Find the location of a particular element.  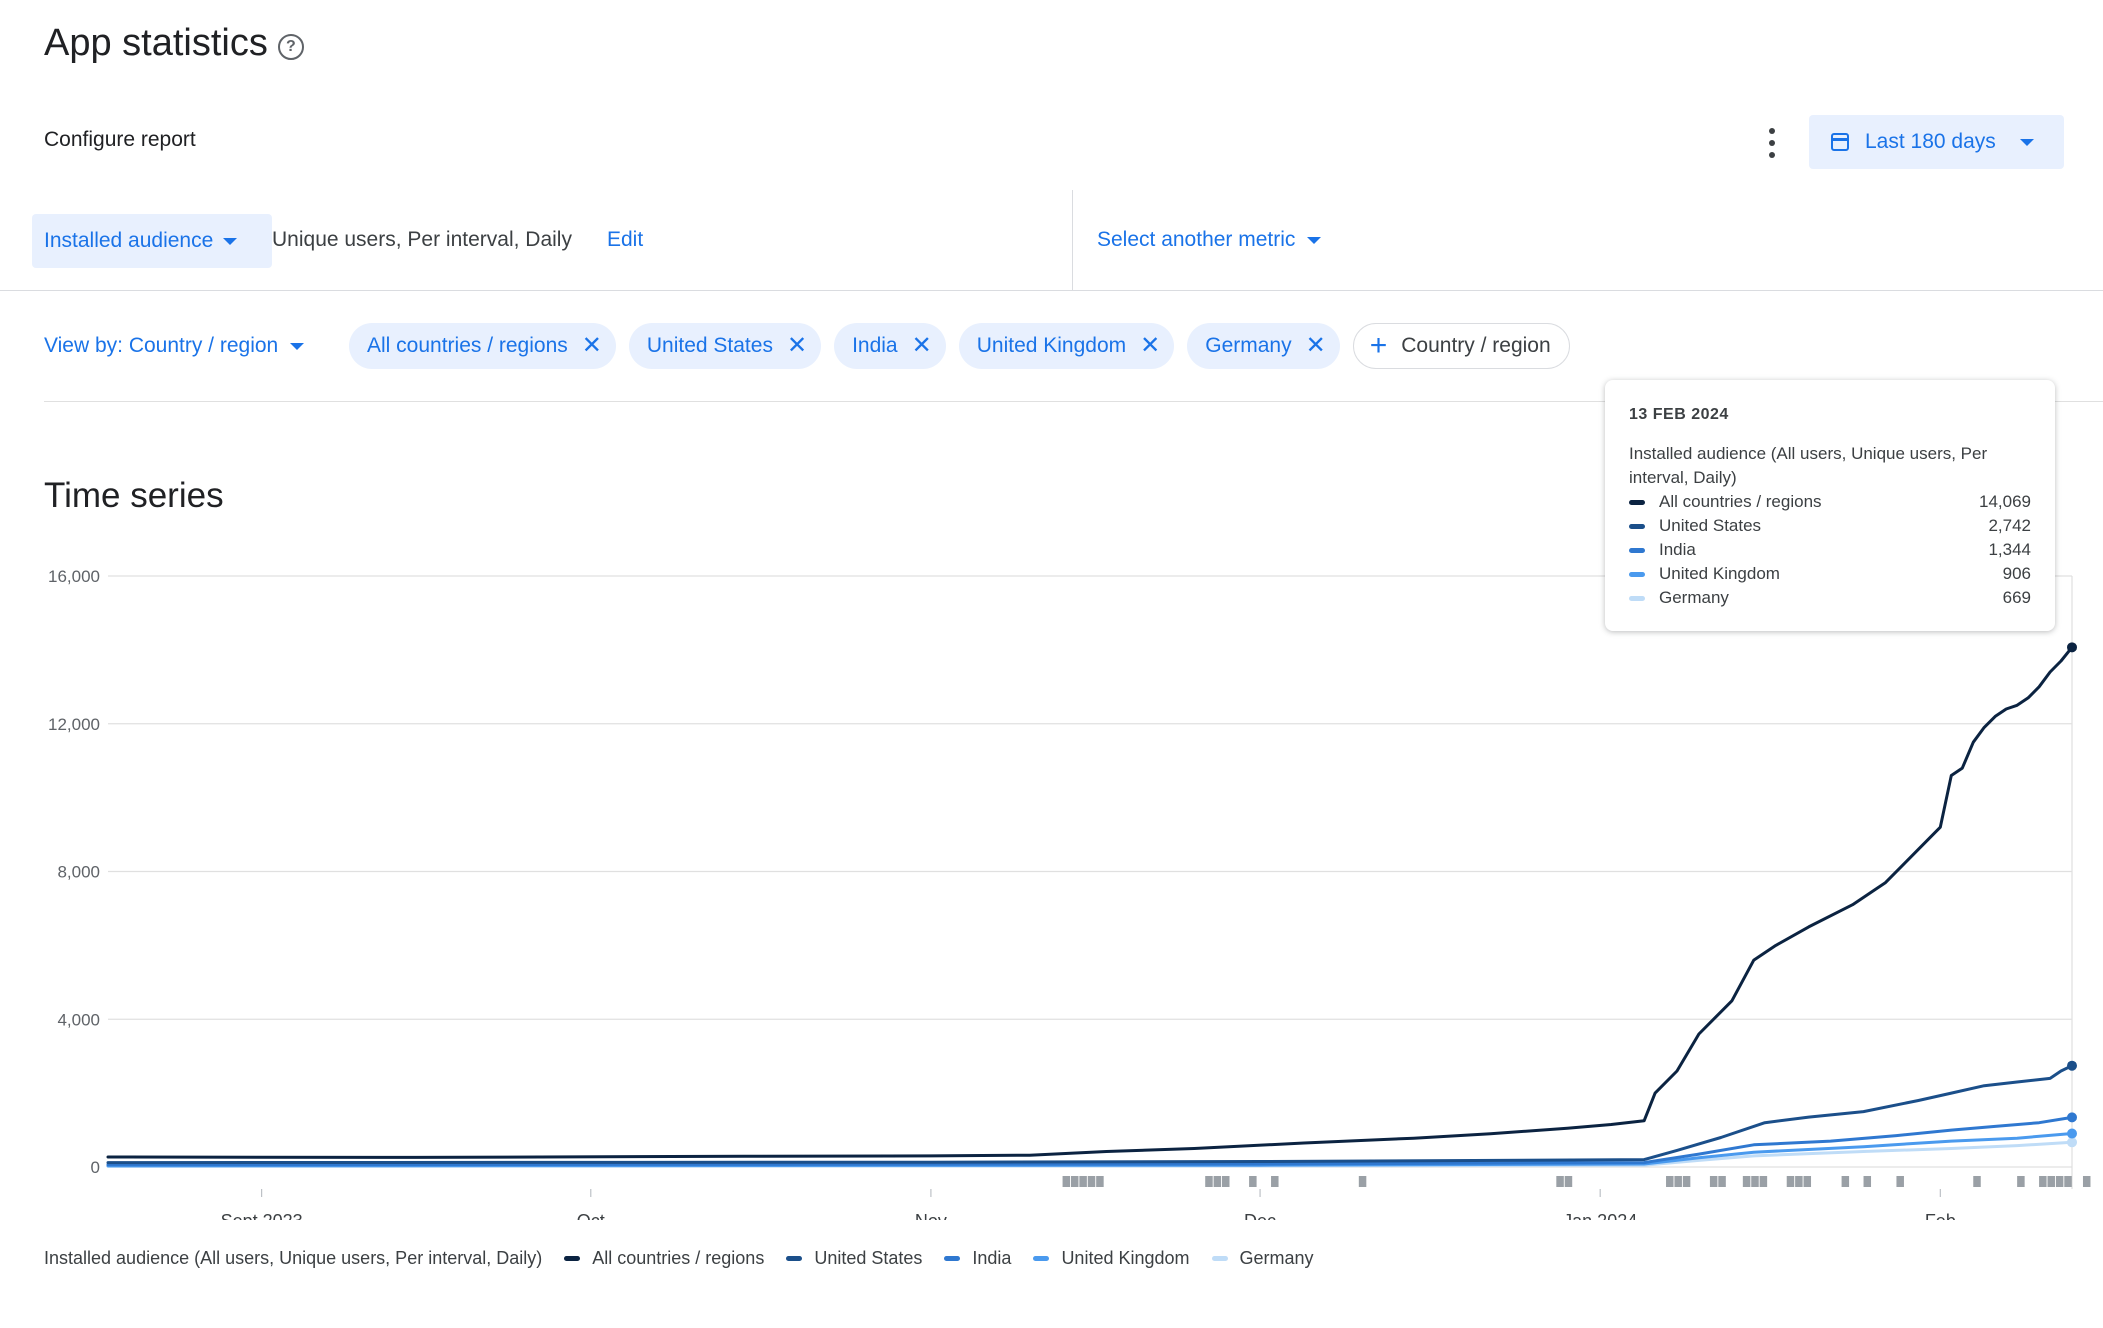

y-tick-label: 8,000 is located at coordinates (78, 872).